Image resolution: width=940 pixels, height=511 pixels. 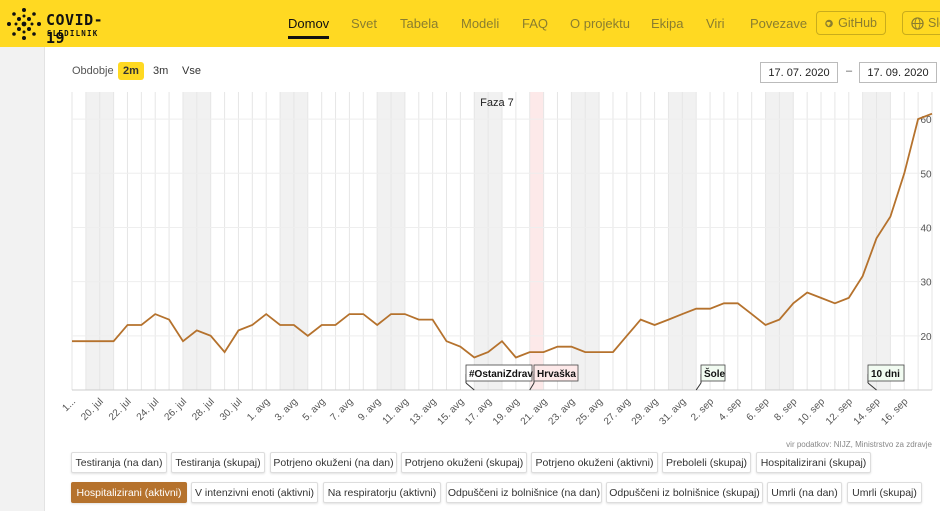 What do you see at coordinates (161, 71) in the screenshot?
I see `period-button-3m: 3m` at bounding box center [161, 71].